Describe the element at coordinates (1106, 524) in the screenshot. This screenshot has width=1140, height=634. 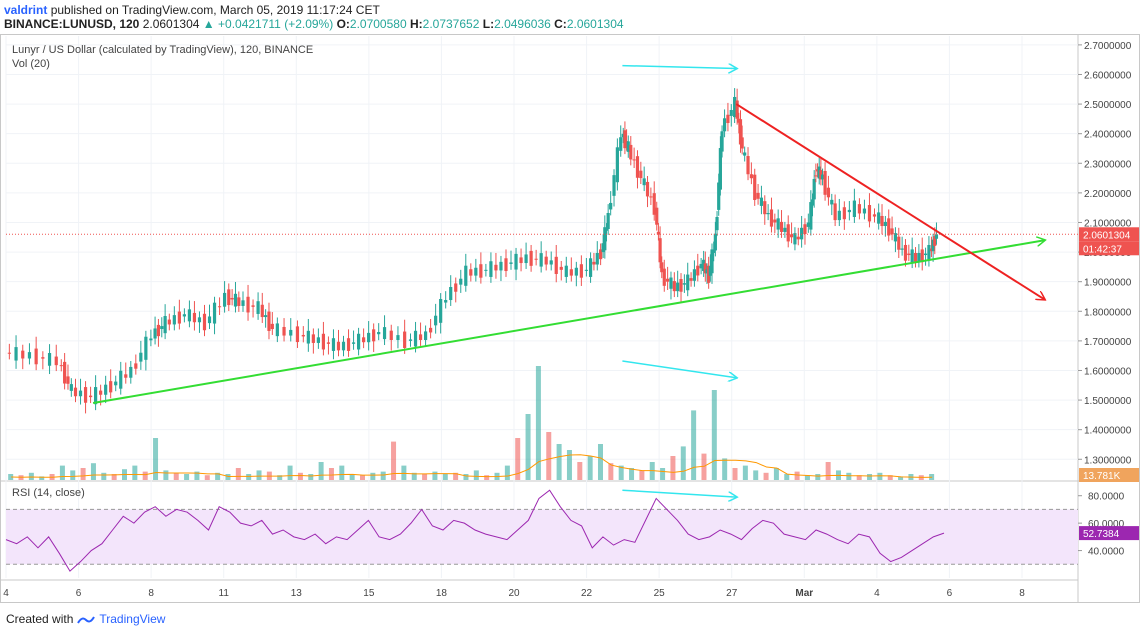
I see `rsi-tick-label: 60.0000` at that location.